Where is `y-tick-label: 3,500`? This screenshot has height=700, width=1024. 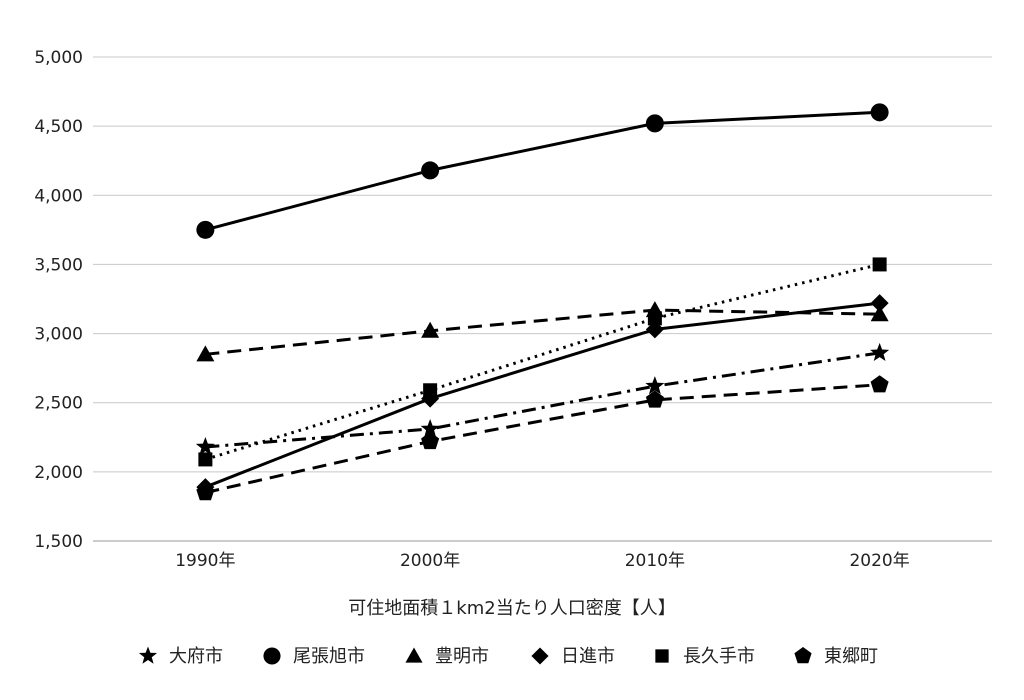 y-tick-label: 3,500 is located at coordinates (58, 265).